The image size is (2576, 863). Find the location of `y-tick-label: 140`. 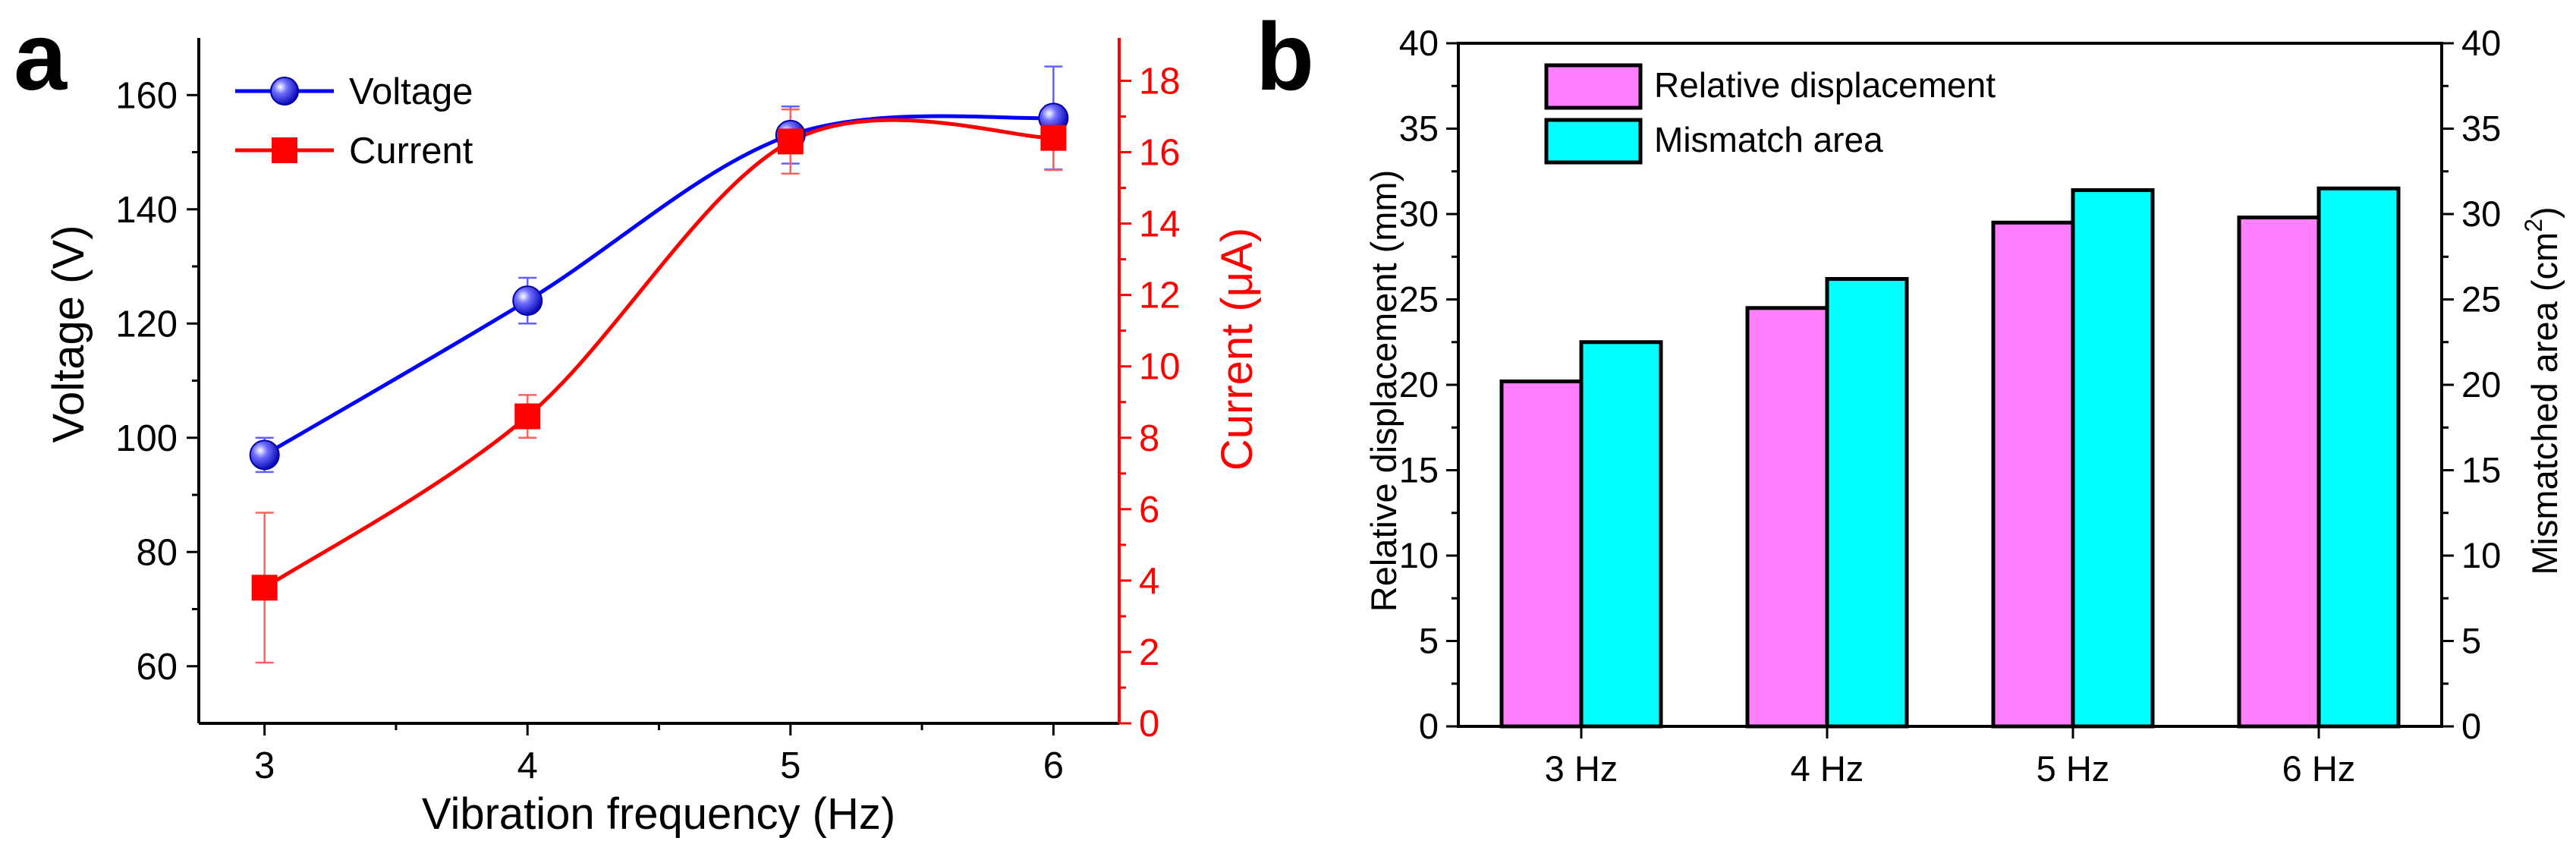

y-tick-label: 140 is located at coordinates (146, 210).